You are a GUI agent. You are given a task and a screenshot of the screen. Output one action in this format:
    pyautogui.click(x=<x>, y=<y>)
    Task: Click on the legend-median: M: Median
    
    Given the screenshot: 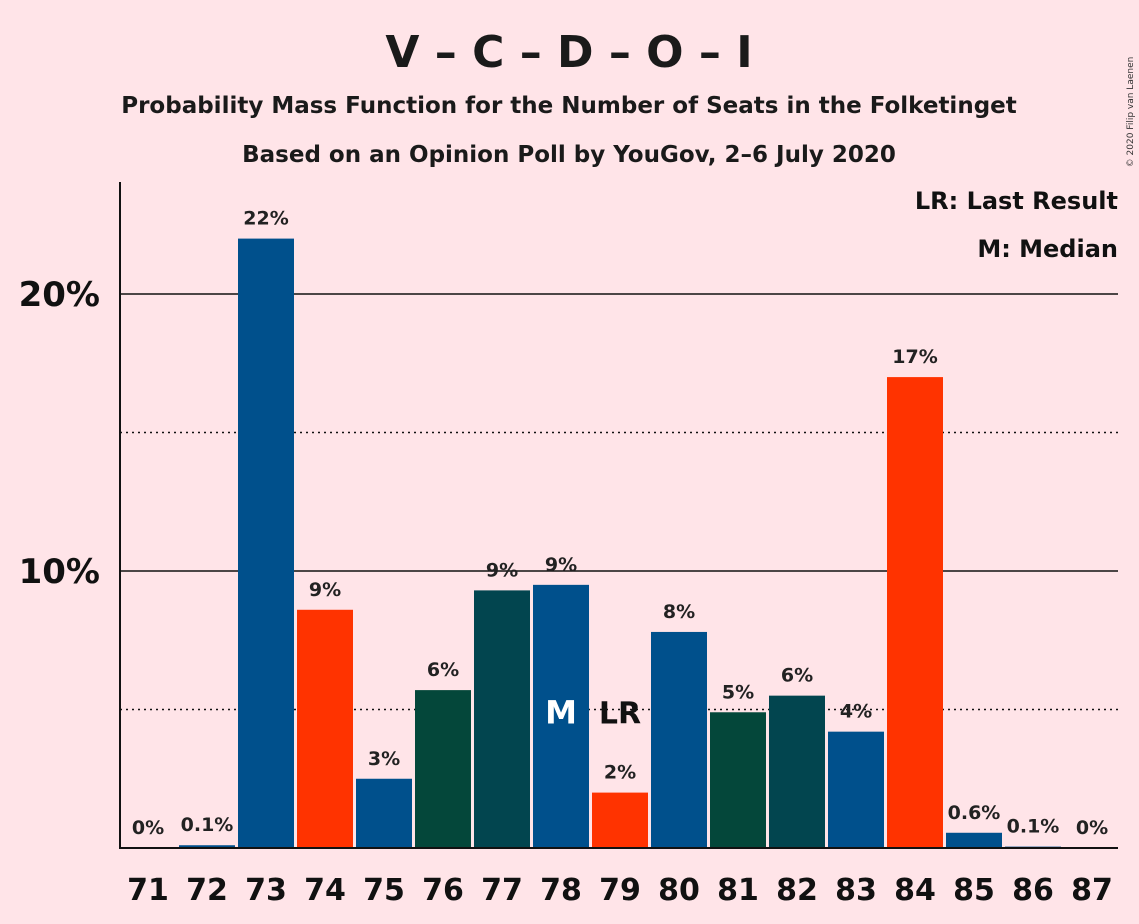 What is the action you would take?
    pyautogui.click(x=1047, y=249)
    